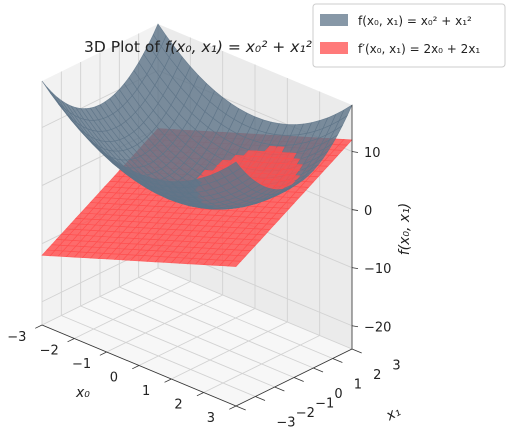 The height and width of the screenshot is (448, 509). What do you see at coordinates (81, 364) in the screenshot?
I see `x-tick-label: −1` at bounding box center [81, 364].